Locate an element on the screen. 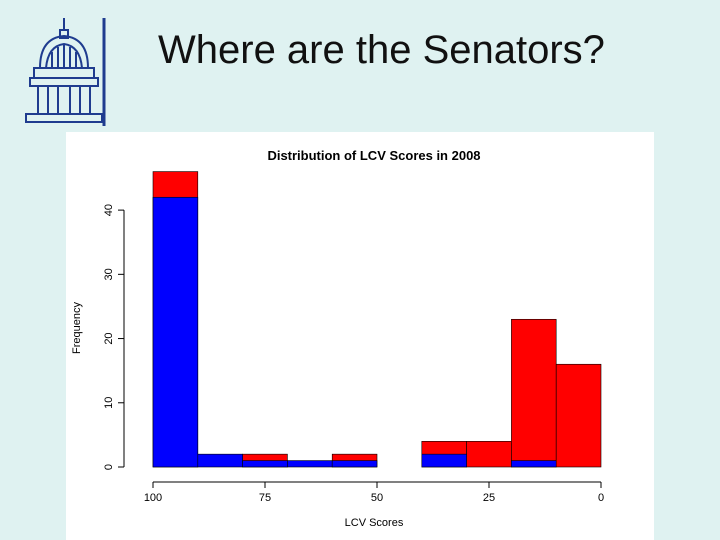 This screenshot has height=540, width=720. x-tick-label: 100 is located at coordinates (153, 498).